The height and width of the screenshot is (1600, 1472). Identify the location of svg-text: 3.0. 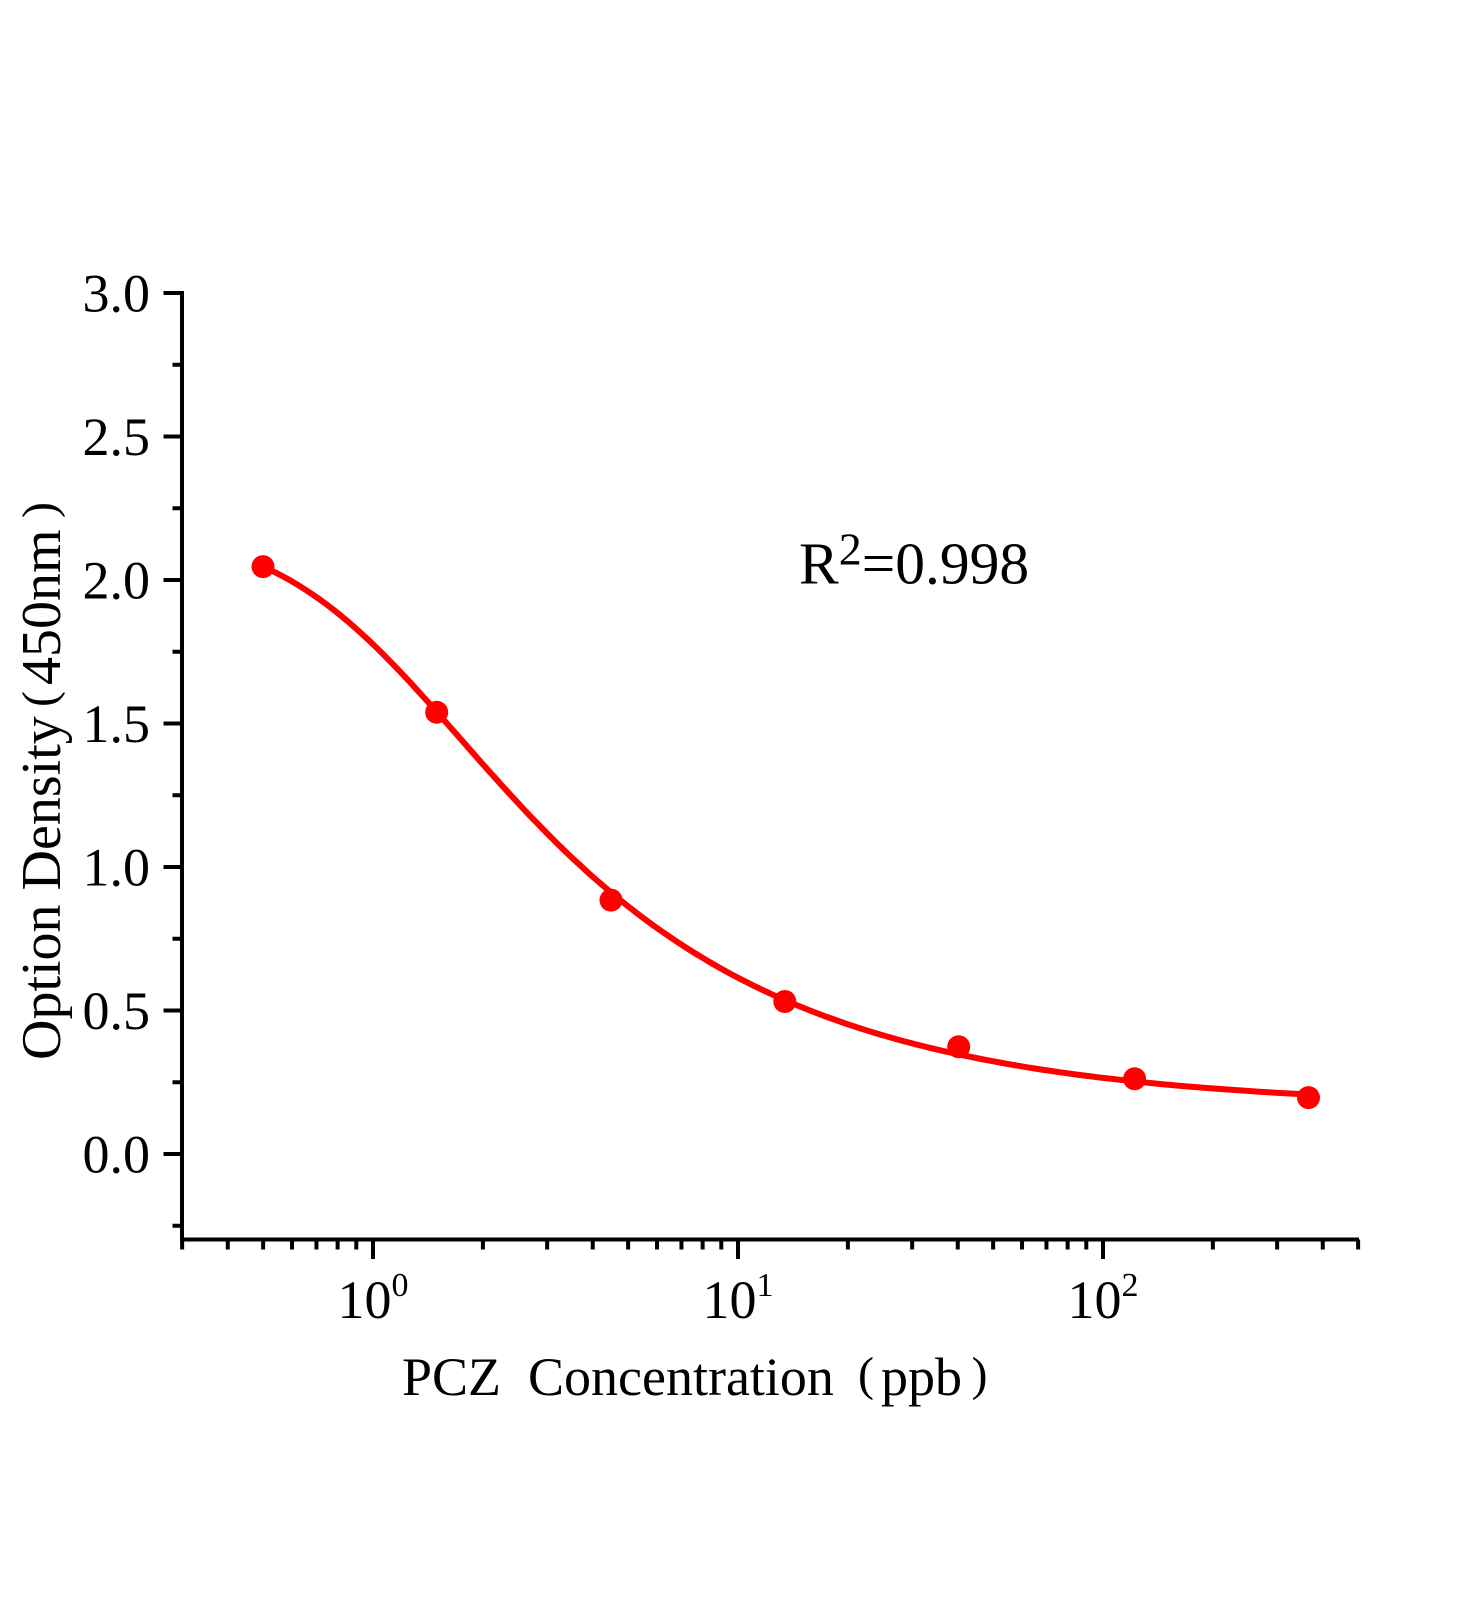
(117, 294).